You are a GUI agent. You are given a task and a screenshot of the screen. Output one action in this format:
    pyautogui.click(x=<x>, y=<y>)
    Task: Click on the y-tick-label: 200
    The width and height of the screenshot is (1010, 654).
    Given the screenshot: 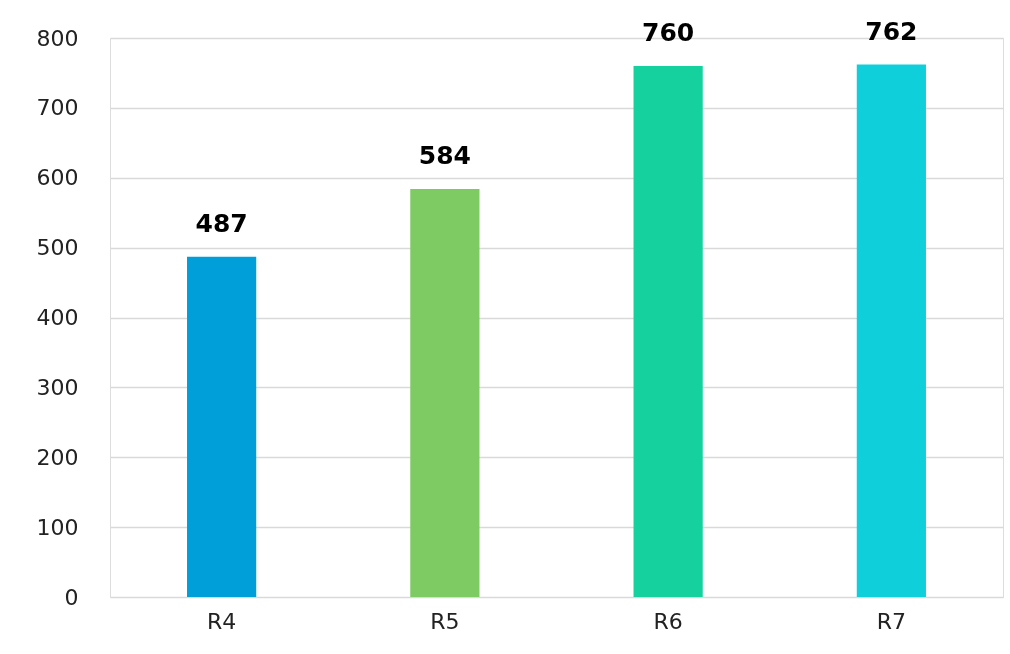 What is the action you would take?
    pyautogui.click(x=57, y=457)
    